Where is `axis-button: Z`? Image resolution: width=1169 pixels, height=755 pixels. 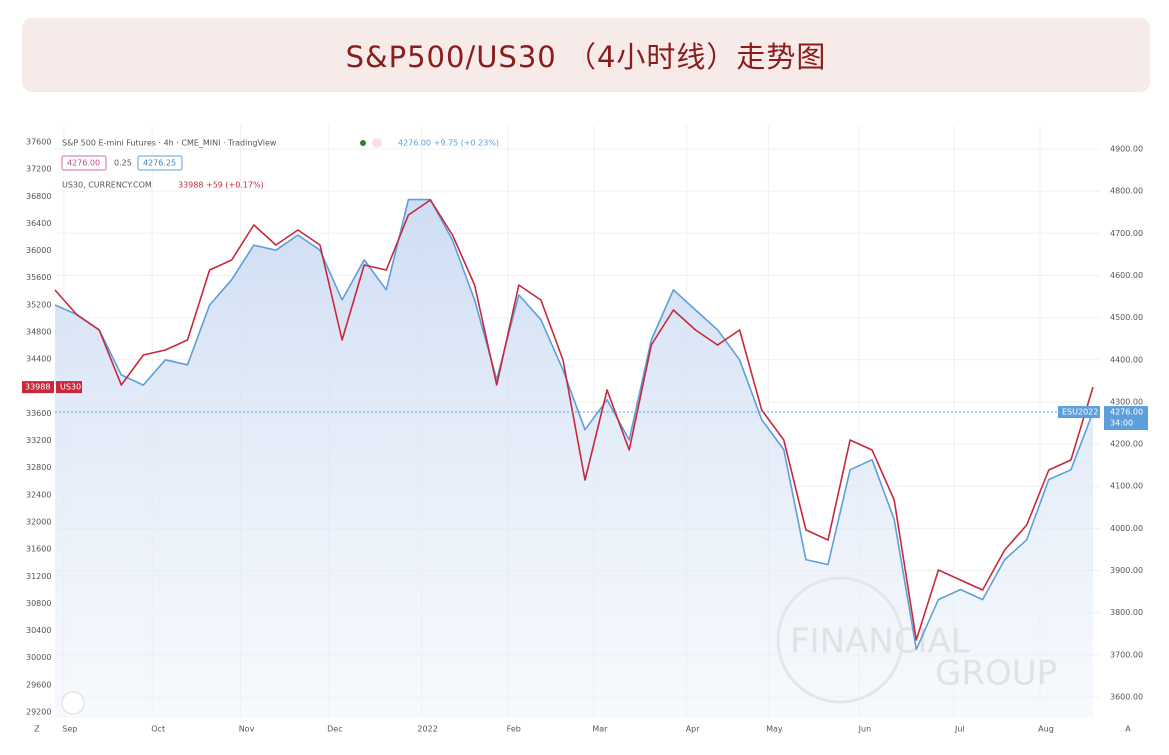 axis-button: Z is located at coordinates (37, 729).